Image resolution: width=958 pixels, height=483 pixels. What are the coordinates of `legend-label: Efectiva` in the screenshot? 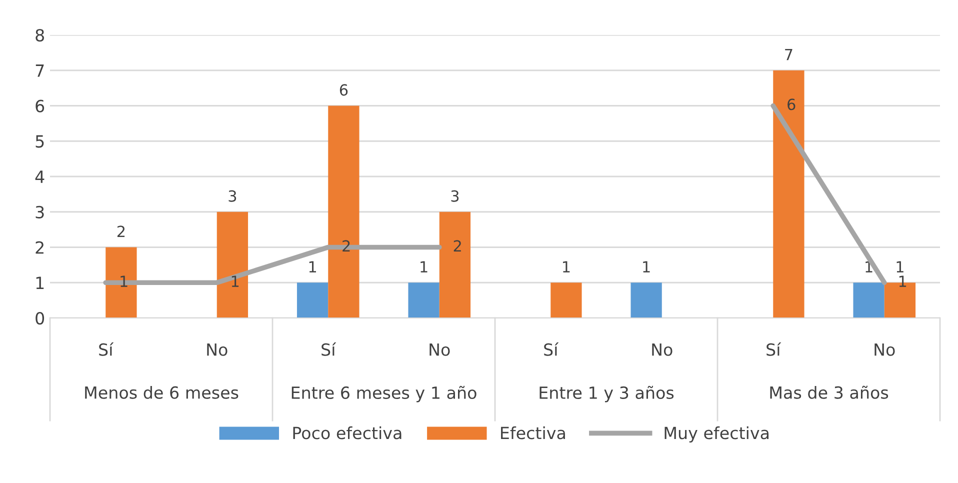 It's located at (533, 433).